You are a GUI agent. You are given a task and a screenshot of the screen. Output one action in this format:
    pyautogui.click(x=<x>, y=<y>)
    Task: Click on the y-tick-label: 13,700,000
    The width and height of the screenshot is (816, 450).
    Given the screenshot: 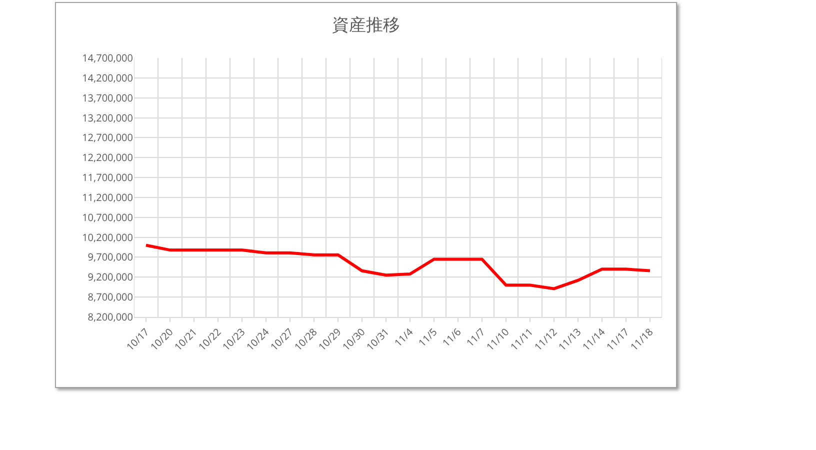 What is the action you would take?
    pyautogui.click(x=108, y=97)
    